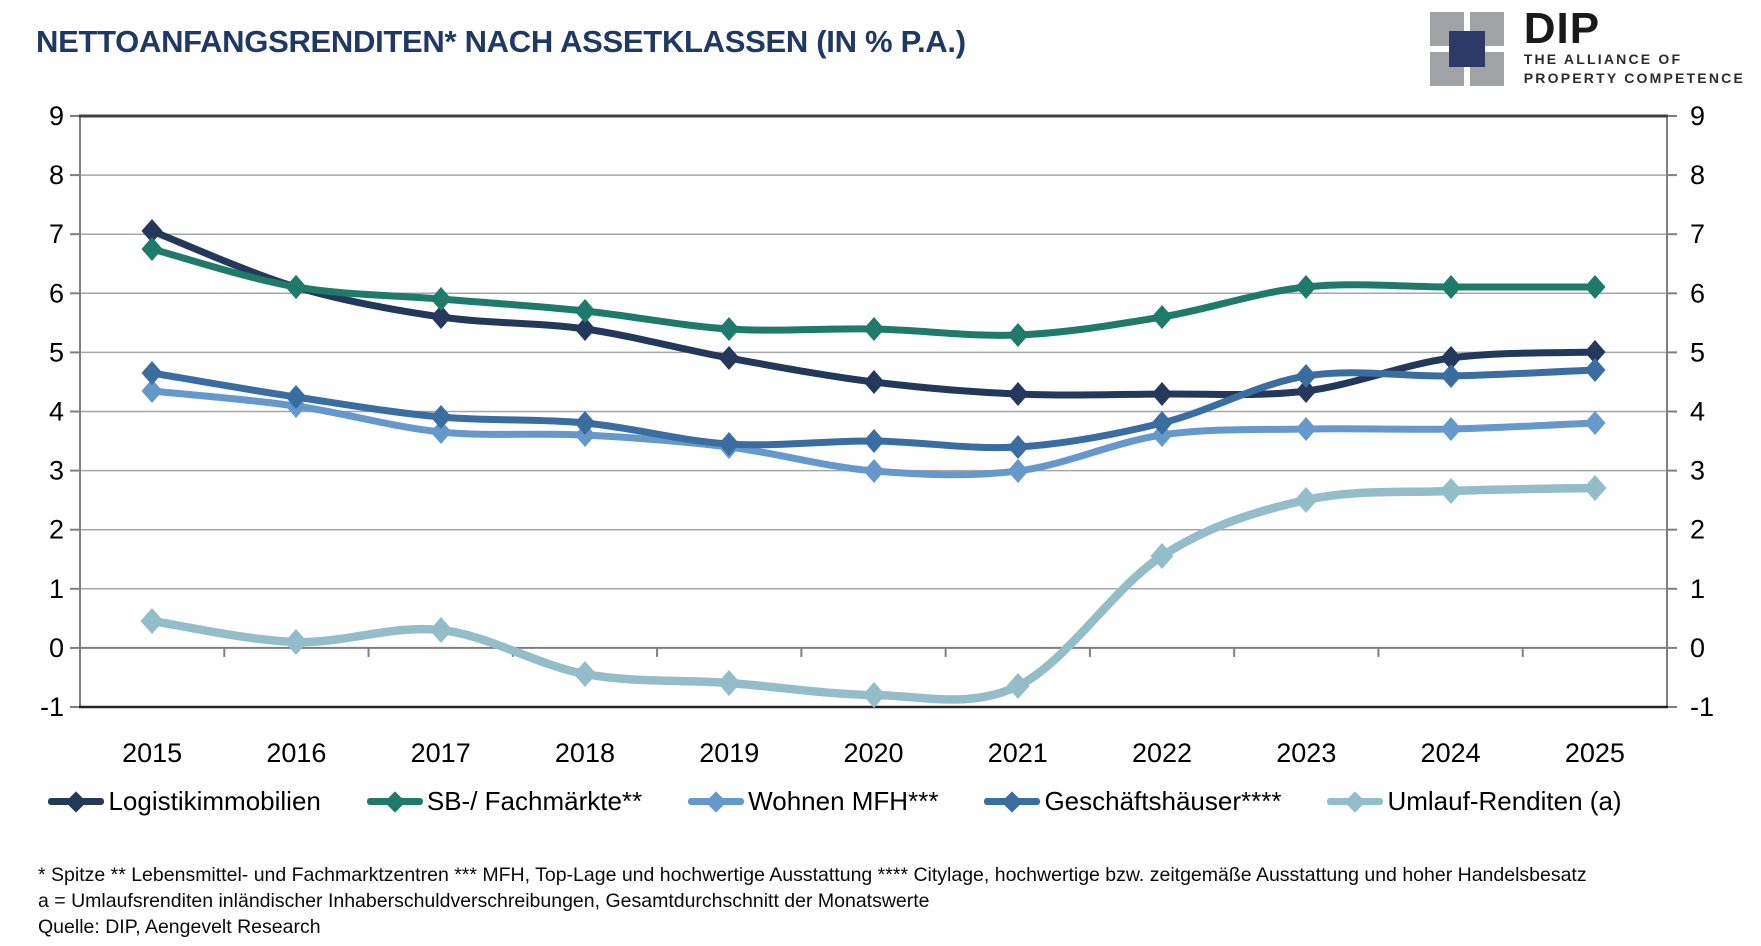  Describe the element at coordinates (1162, 753) in the screenshot. I see `x-axis-label: 2022` at that location.